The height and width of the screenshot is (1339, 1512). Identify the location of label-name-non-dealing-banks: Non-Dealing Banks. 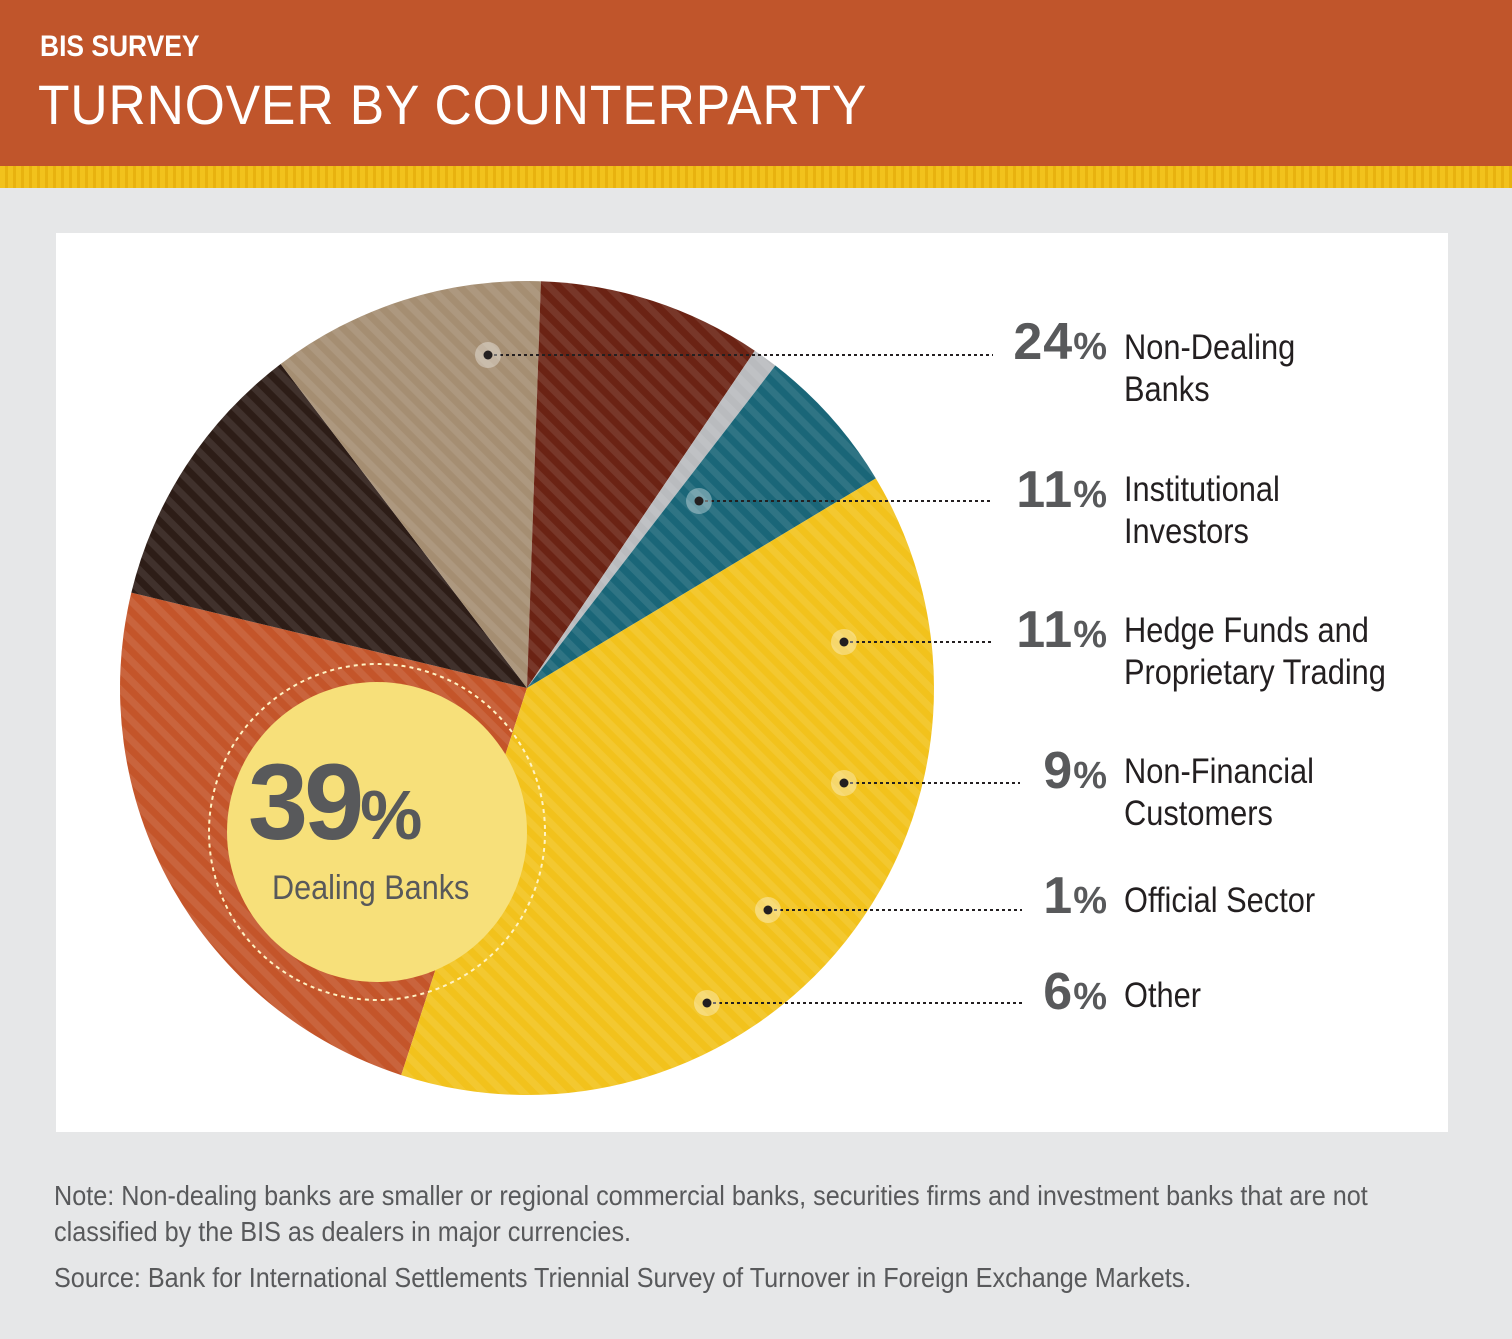
(1210, 368).